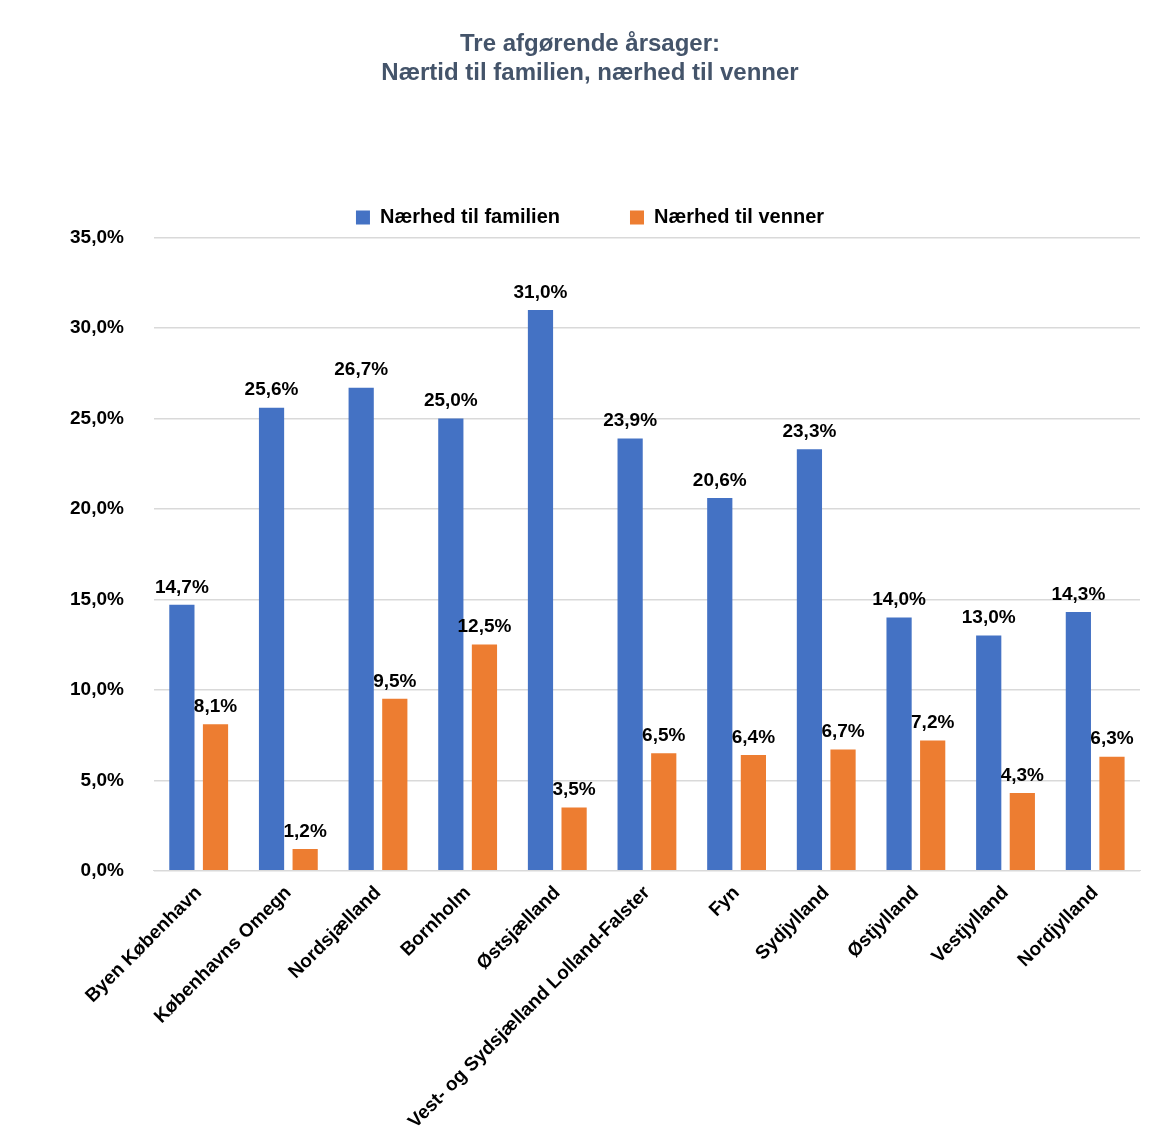  I want to click on y-tick-label: 5,0%, so click(102, 779).